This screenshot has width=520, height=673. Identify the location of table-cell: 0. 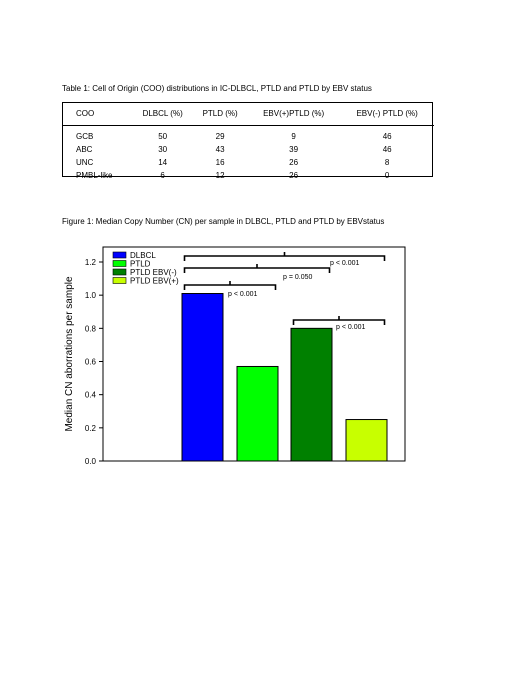
(387, 175).